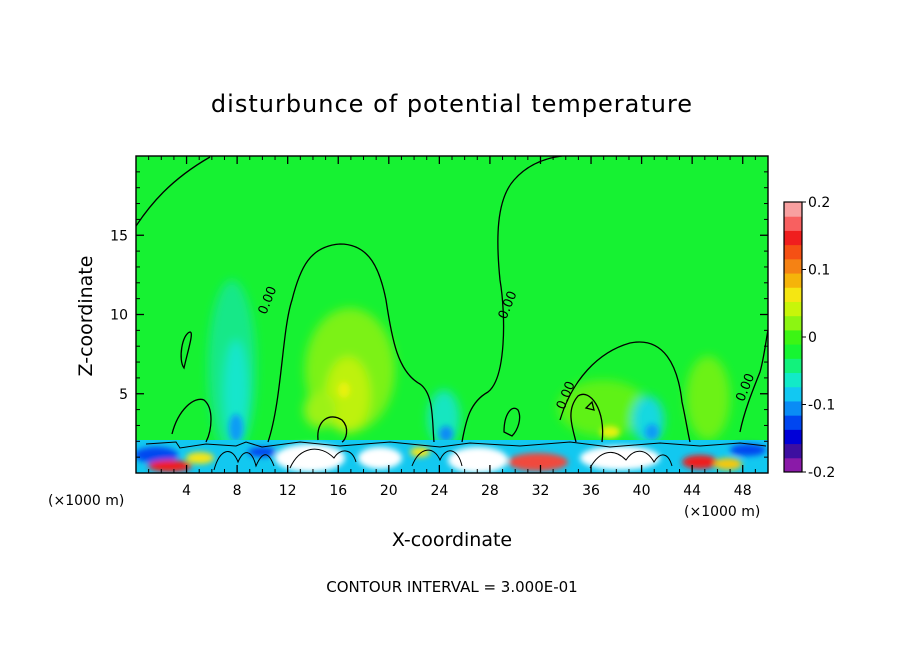 The height and width of the screenshot is (654, 904). Describe the element at coordinates (288, 491) in the screenshot. I see `x-tick-label: 12` at that location.